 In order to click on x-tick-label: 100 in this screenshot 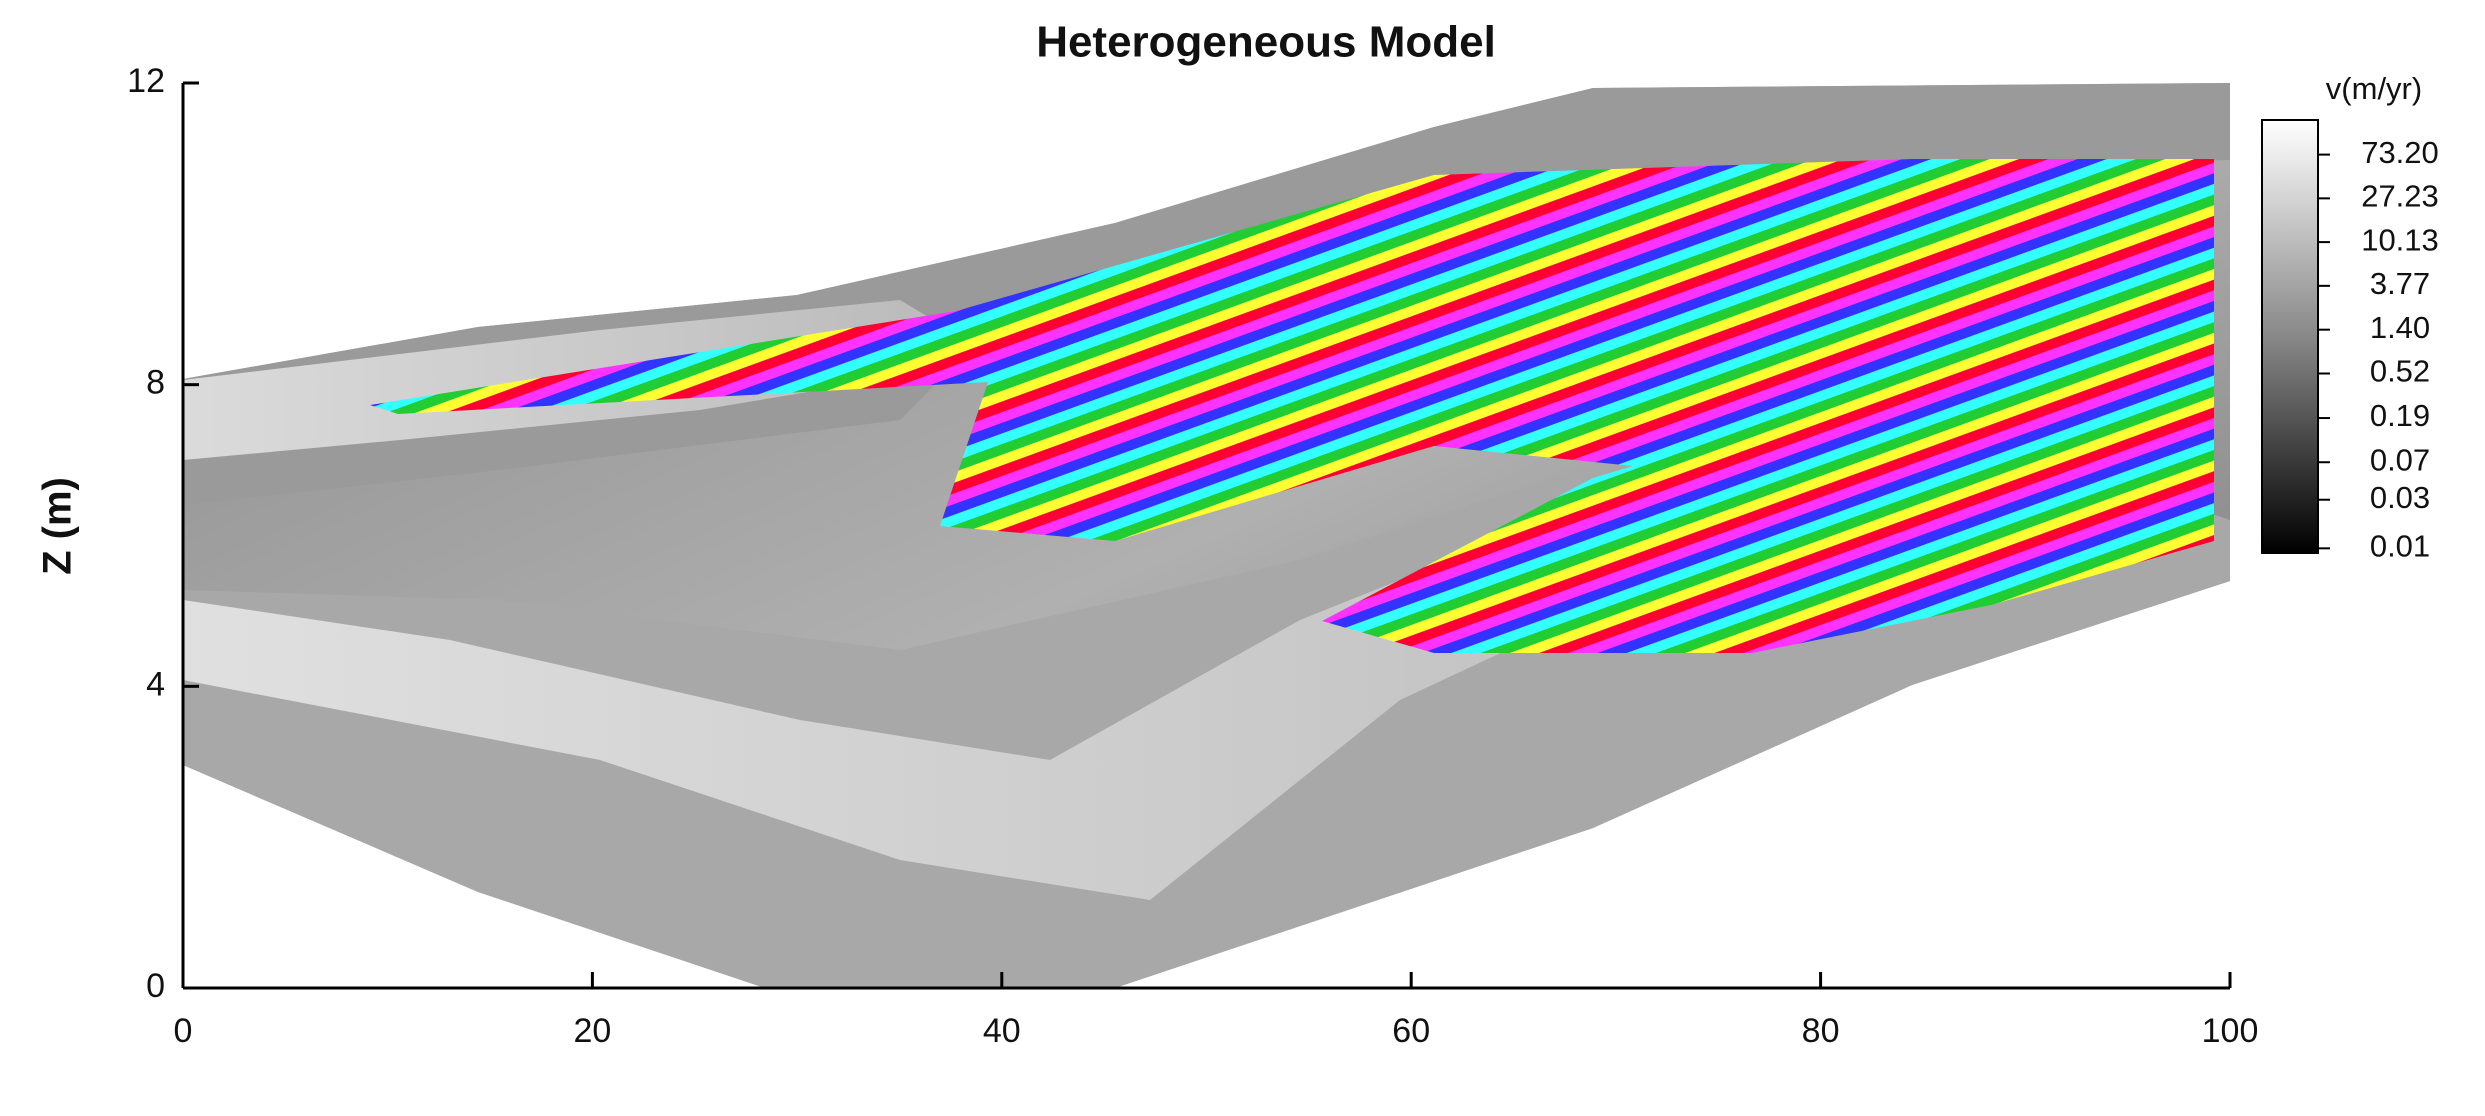, I will do `click(2230, 1031)`.